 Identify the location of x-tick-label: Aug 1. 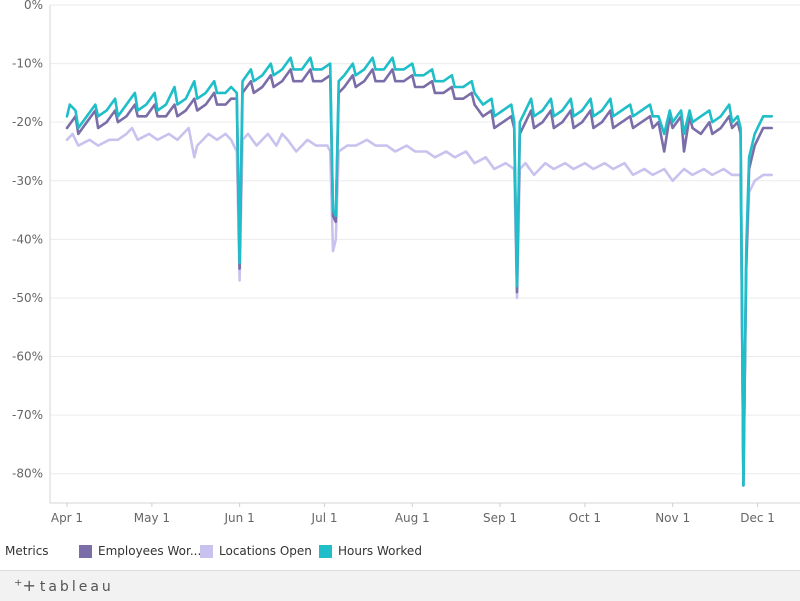
(412, 518).